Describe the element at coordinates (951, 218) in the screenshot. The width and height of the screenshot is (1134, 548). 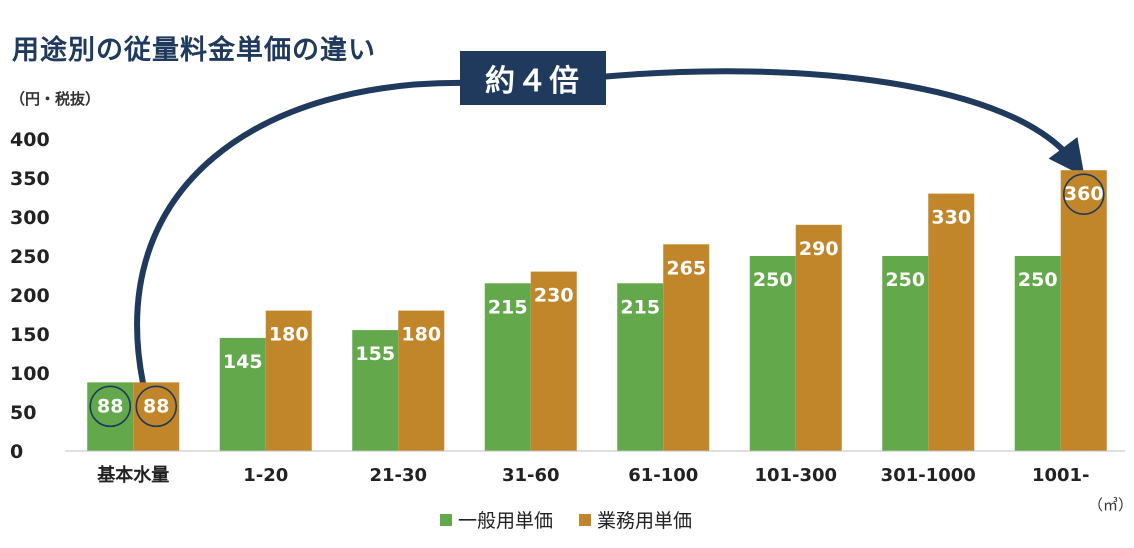
I see `data-label: 330` at that location.